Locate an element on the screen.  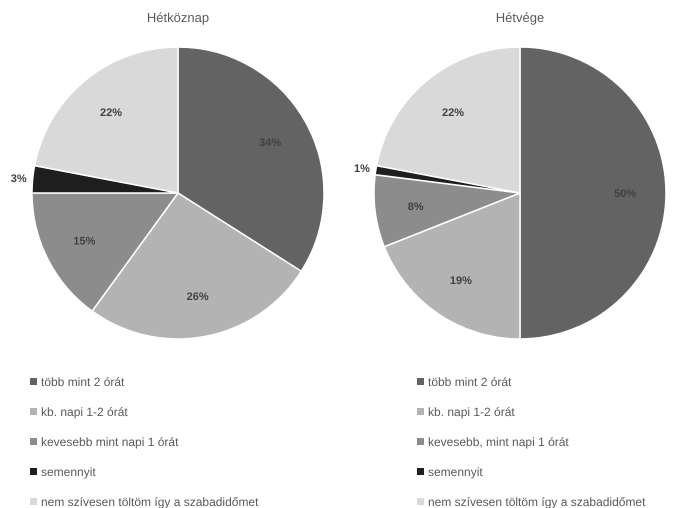
data-label: 19% is located at coordinates (461, 280).